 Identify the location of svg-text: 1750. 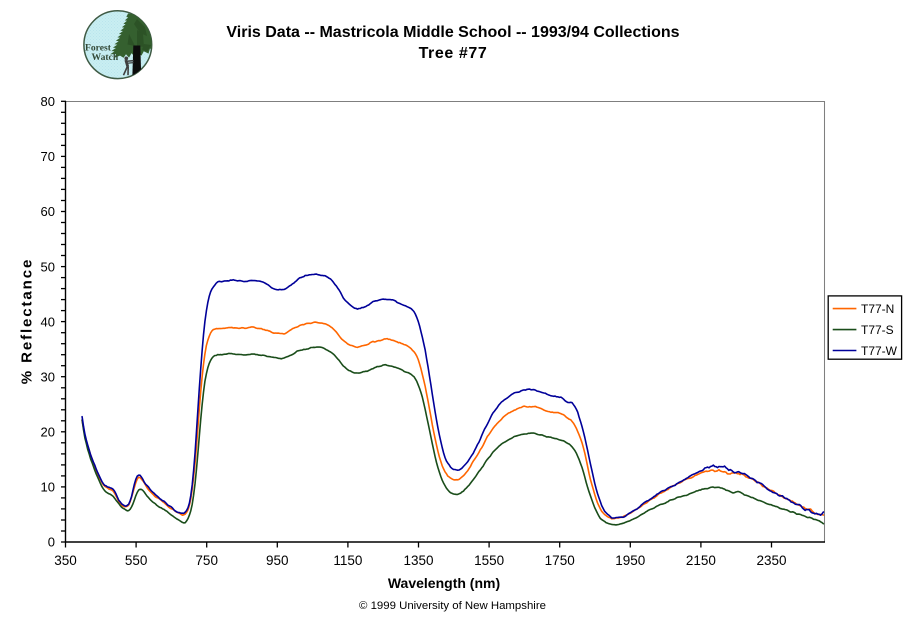
(560, 560).